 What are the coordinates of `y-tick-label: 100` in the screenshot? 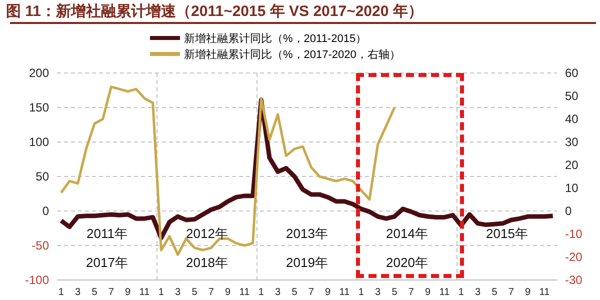 It's located at (39, 142).